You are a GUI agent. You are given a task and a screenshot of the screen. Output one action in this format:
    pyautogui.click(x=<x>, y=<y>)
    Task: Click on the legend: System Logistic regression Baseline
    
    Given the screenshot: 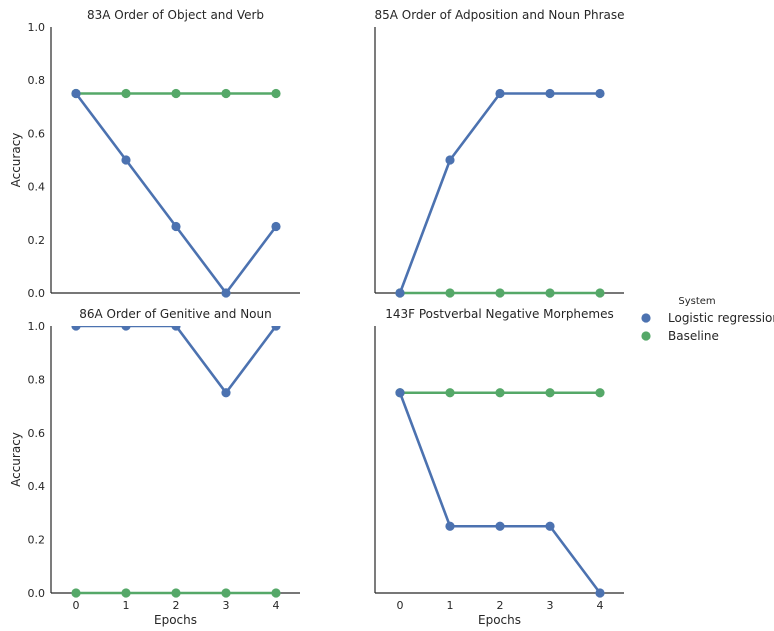 What is the action you would take?
    pyautogui.click(x=707, y=319)
    